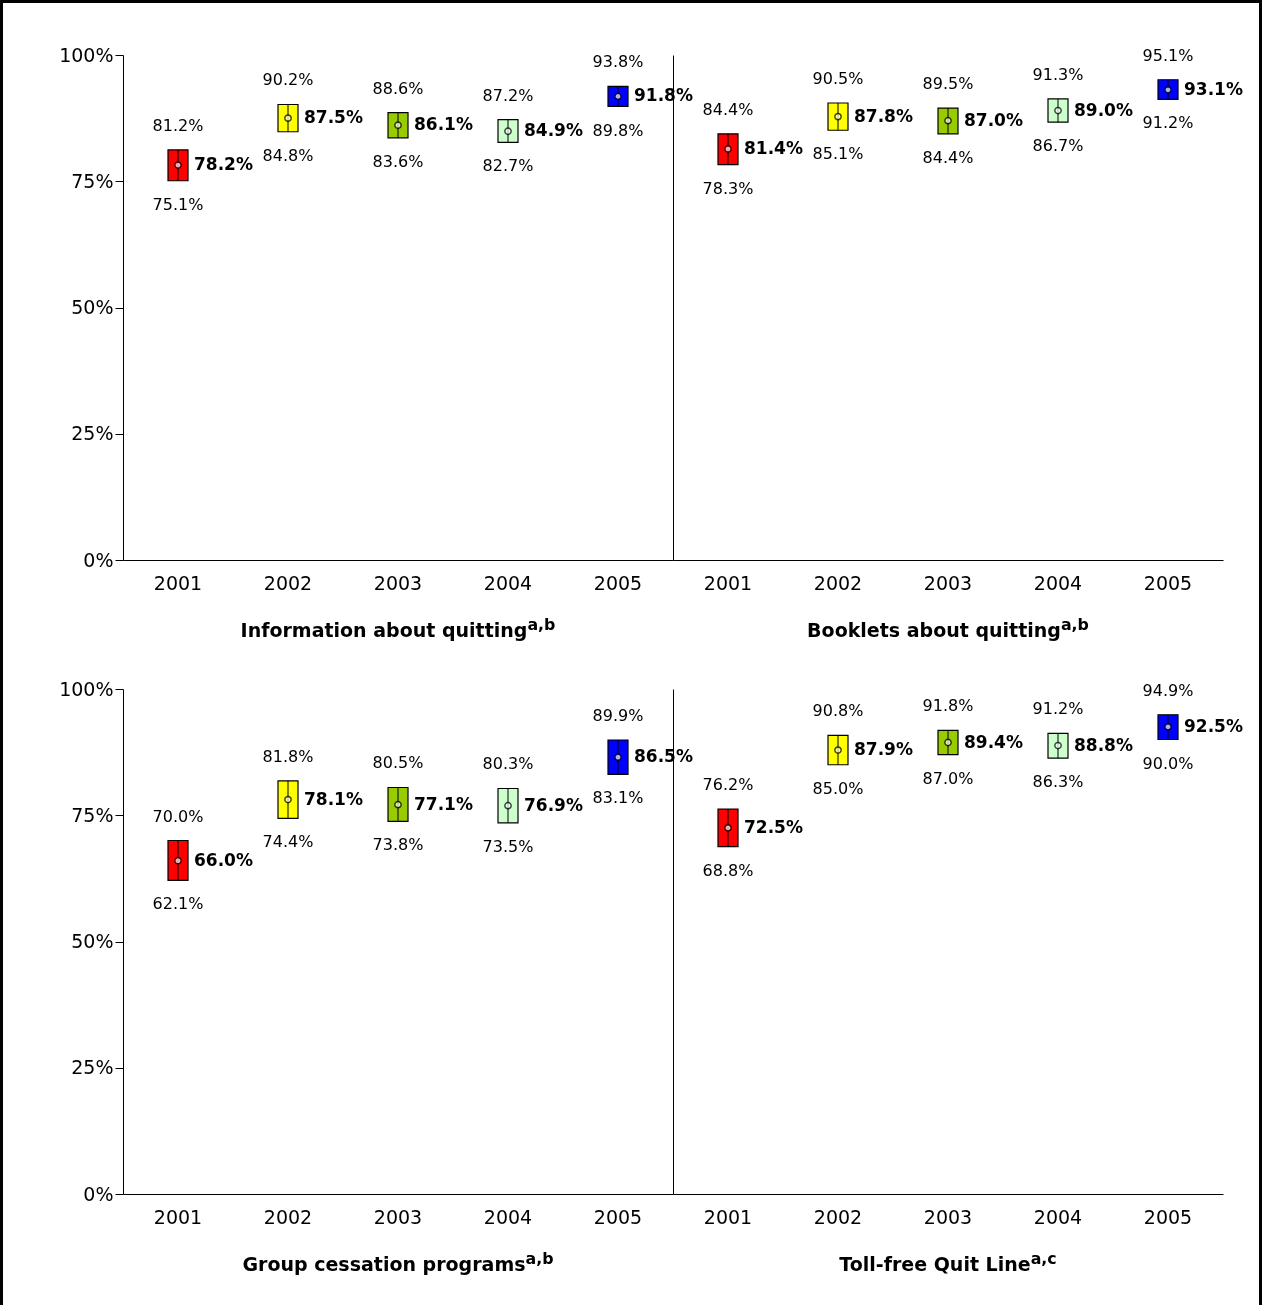 The image size is (1270, 1311). Describe the element at coordinates (1168, 763) in the screenshot. I see `annotation: 90.0%` at that location.